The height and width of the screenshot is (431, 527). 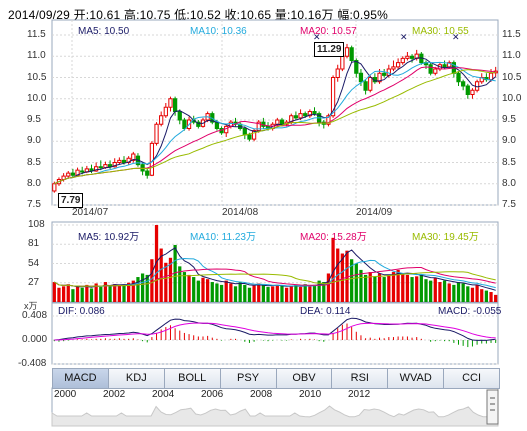 I want to click on date-label-jul: 2014/07, so click(x=90, y=212).